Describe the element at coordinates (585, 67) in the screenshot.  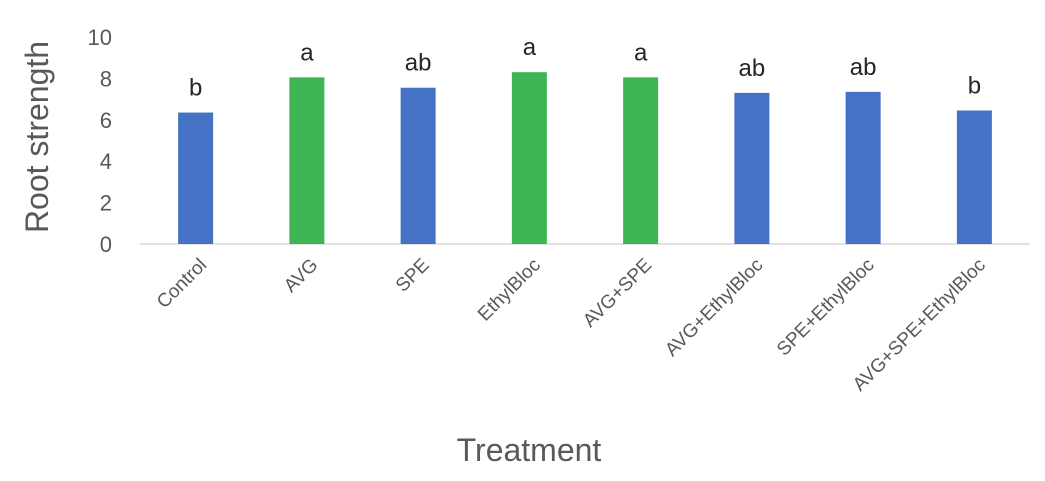
I see `significance-labels: b a ab a a ab ab b` at that location.